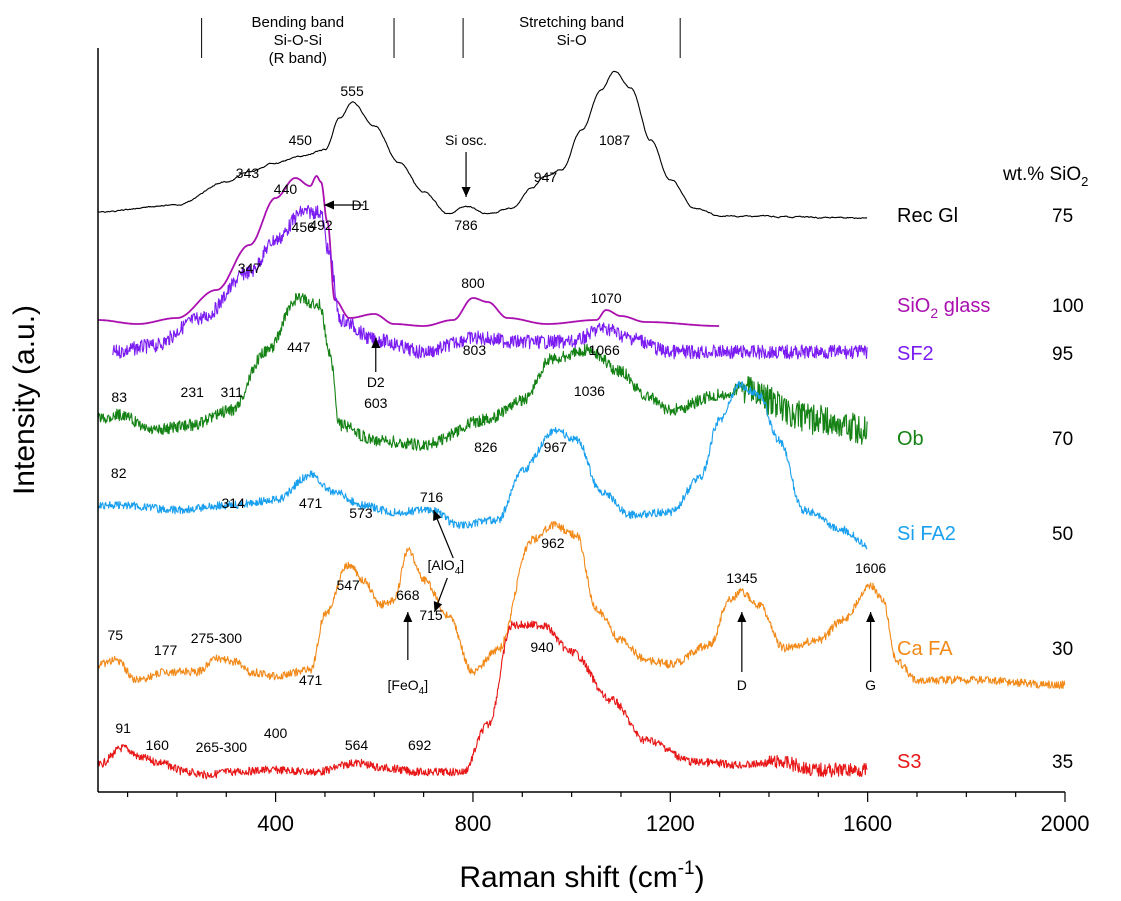  Describe the element at coordinates (1045, 176) in the screenshot. I see `wt-column-header: wt.% SiO2` at that location.